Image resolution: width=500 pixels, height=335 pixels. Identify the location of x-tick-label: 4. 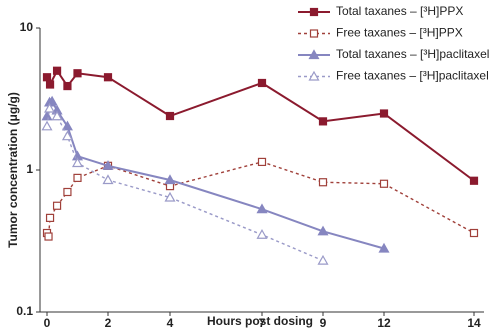
(170, 323).